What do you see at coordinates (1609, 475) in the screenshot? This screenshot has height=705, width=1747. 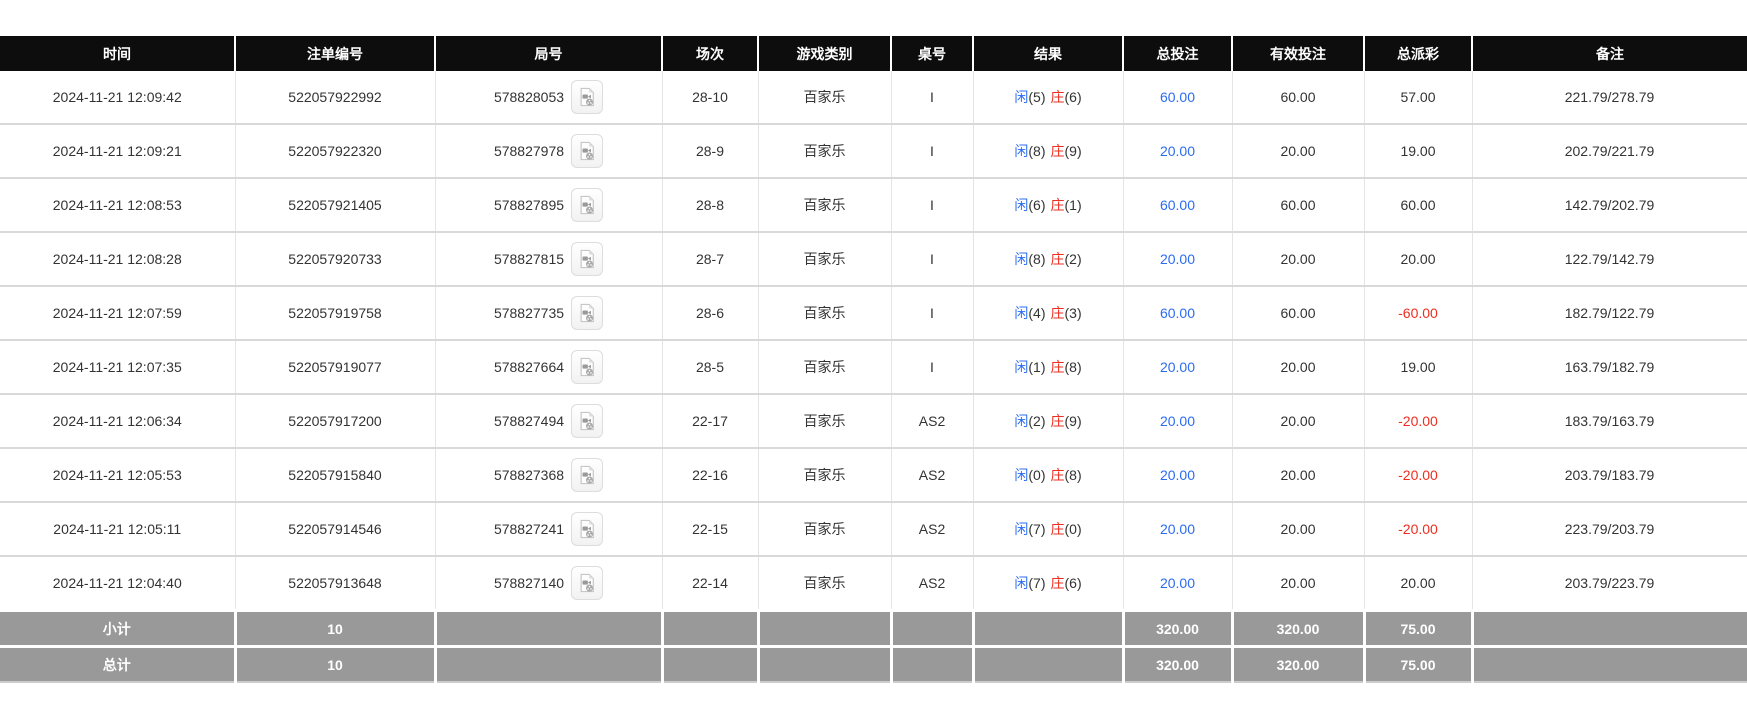 I see `remark-cell: 203.79/183.79` at bounding box center [1609, 475].